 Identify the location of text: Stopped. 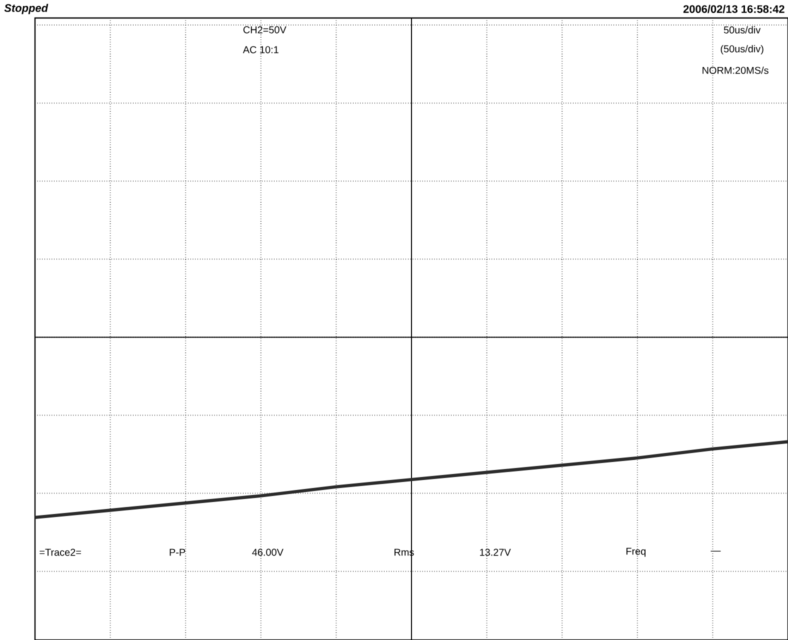
(26, 9).